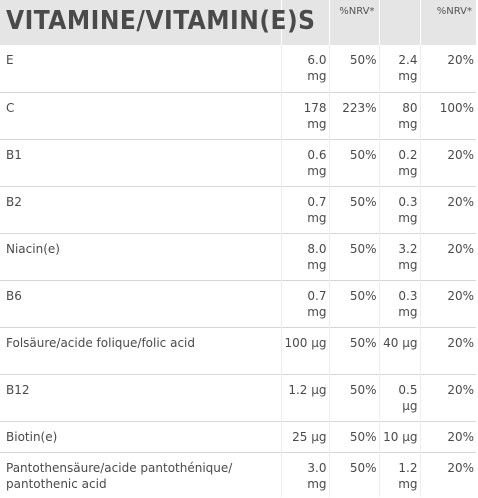 Image resolution: width=478 pixels, height=498 pixels. What do you see at coordinates (140, 162) in the screenshot?
I see `vitamin-name: B1` at bounding box center [140, 162].